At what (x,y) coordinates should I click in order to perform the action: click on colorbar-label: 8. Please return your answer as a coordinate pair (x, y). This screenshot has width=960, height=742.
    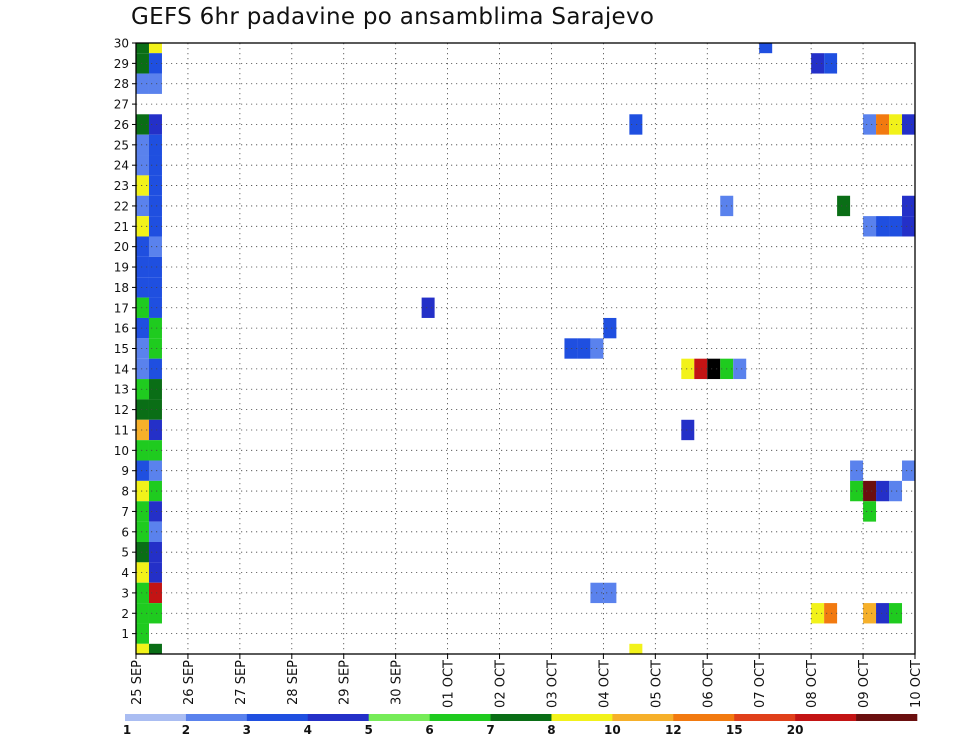
    Looking at the image, I should click on (551, 730).